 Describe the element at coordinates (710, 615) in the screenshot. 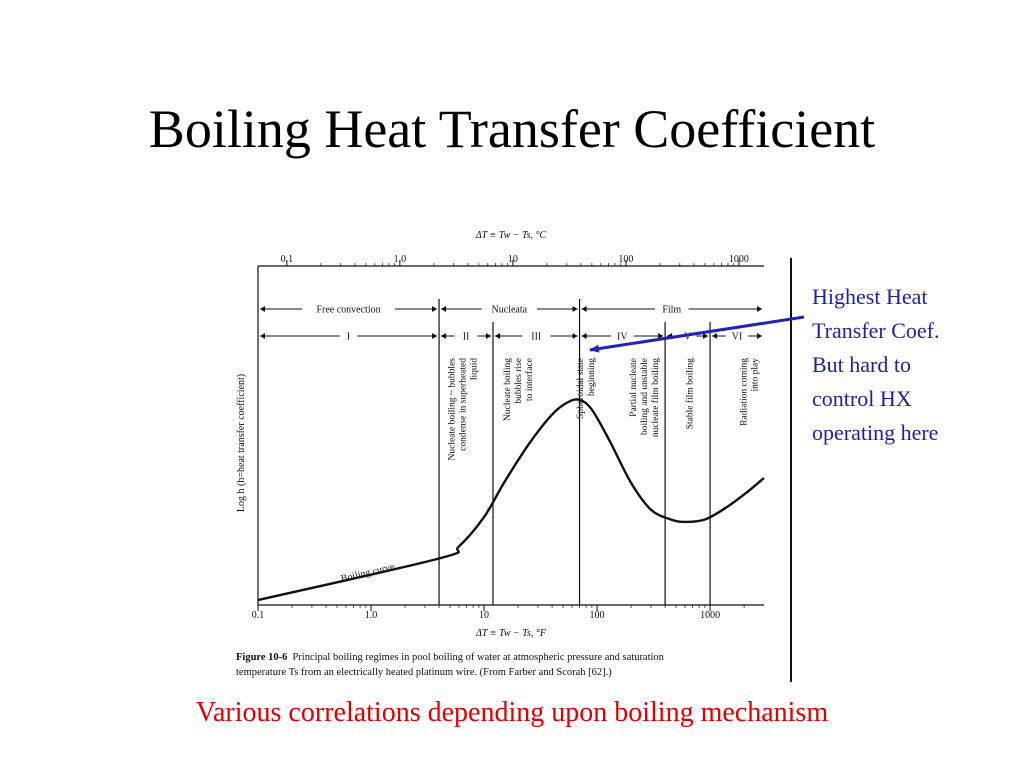

I see `bottom-tick-label: 1000` at that location.